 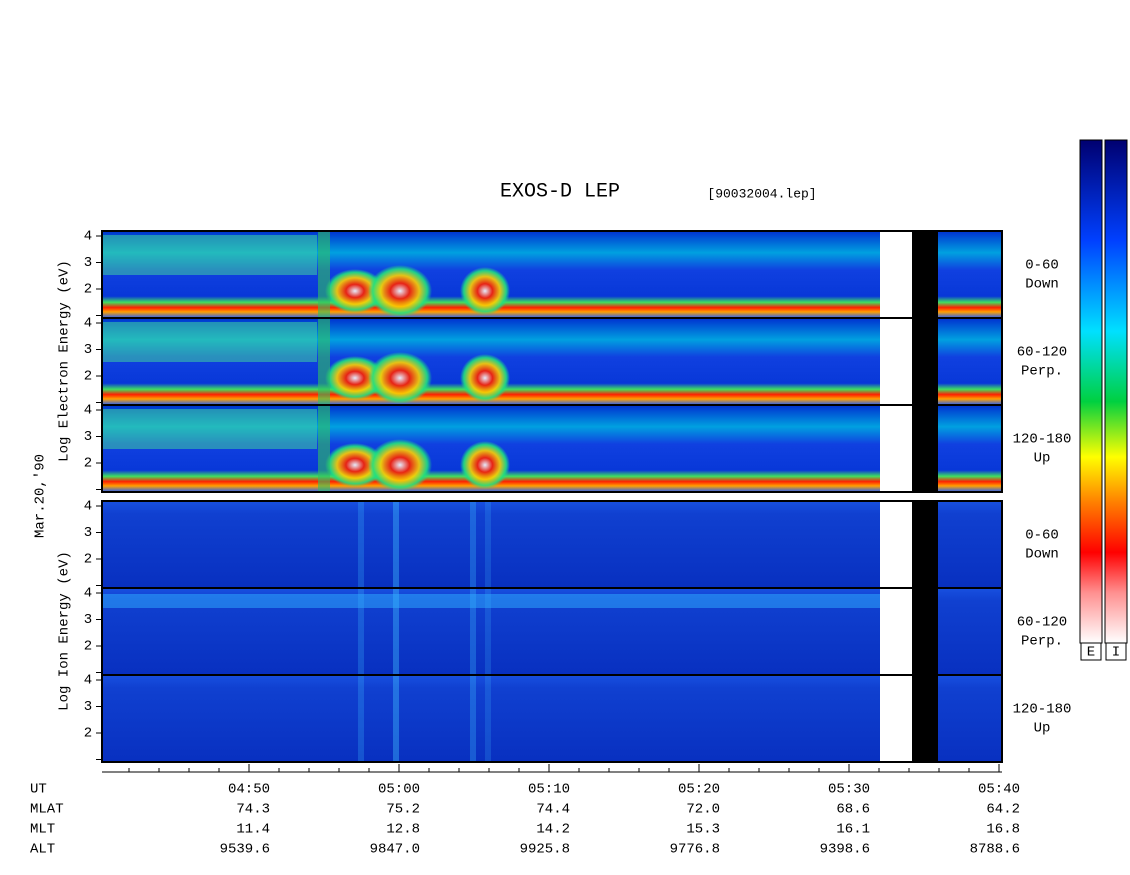 I want to click on time-table-value: 05:40, so click(x=999, y=790).